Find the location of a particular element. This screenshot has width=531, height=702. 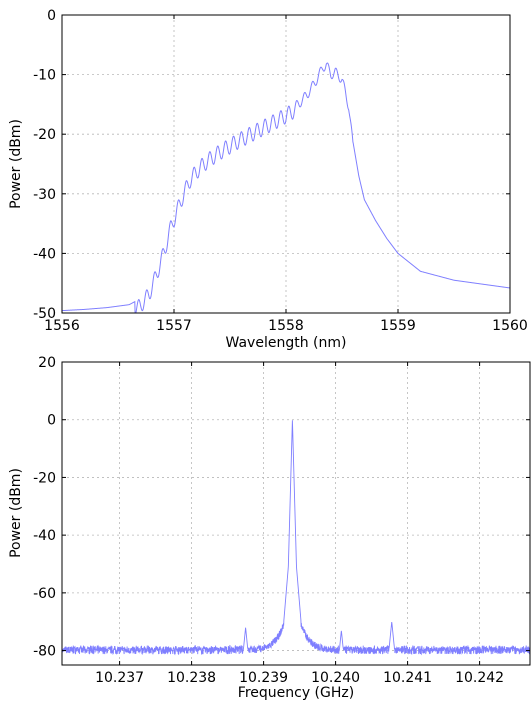

y-tick-label: -60 is located at coordinates (44, 594).